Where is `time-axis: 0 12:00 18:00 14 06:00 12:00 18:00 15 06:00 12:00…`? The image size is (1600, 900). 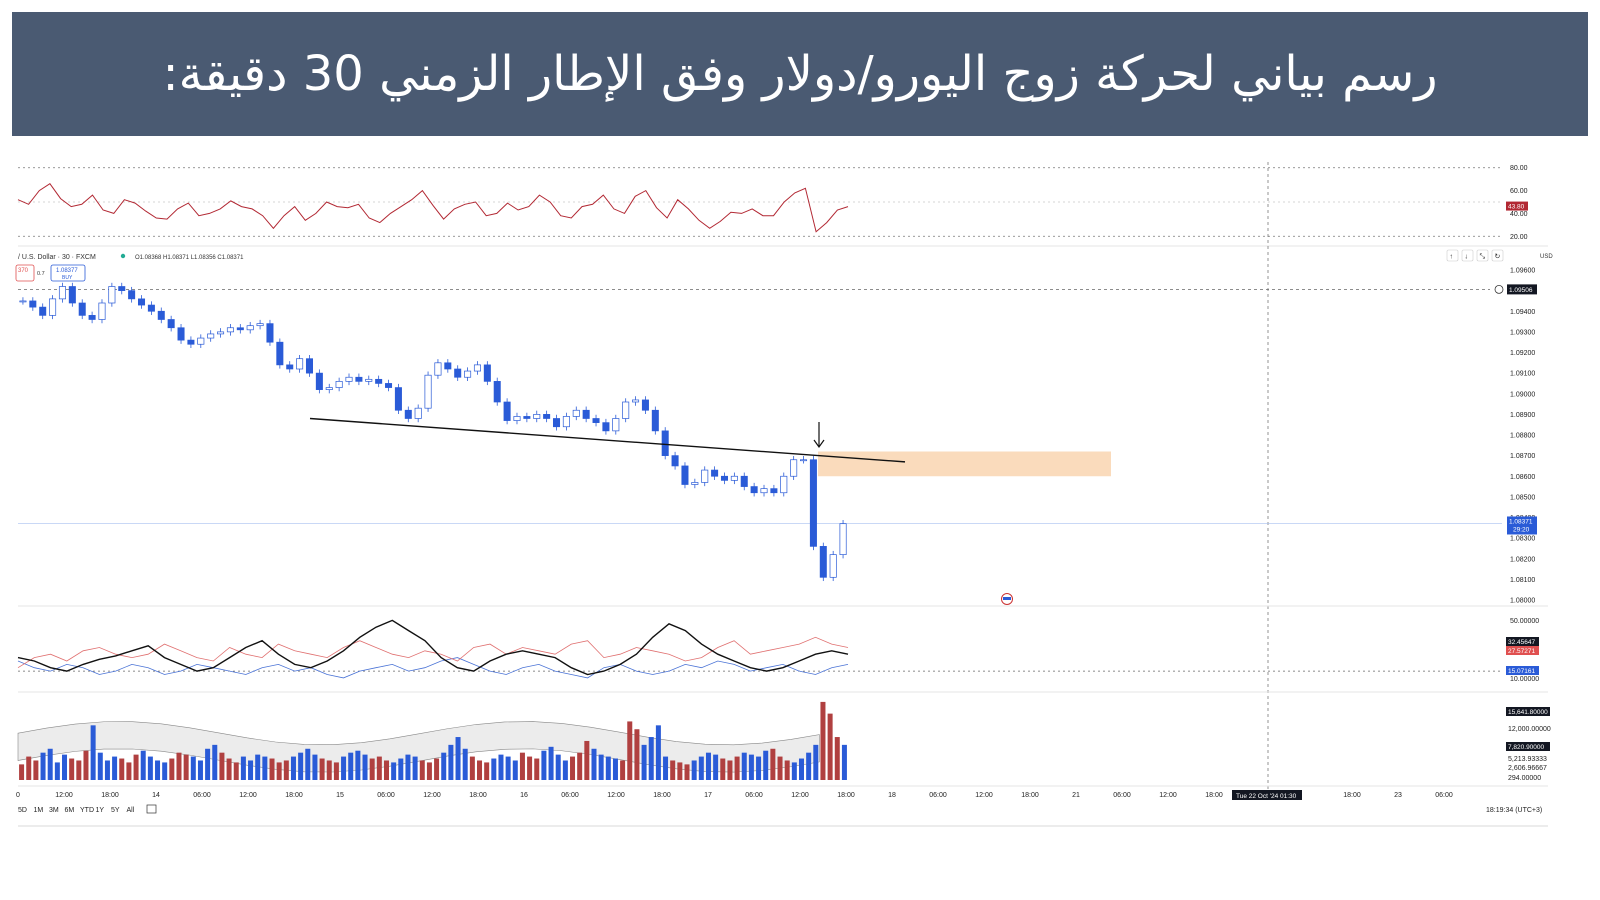
time-axis: 0 12:00 18:00 14 06:00 12:00 18:00 15 06:00 12:00… is located at coordinates (782, 806).